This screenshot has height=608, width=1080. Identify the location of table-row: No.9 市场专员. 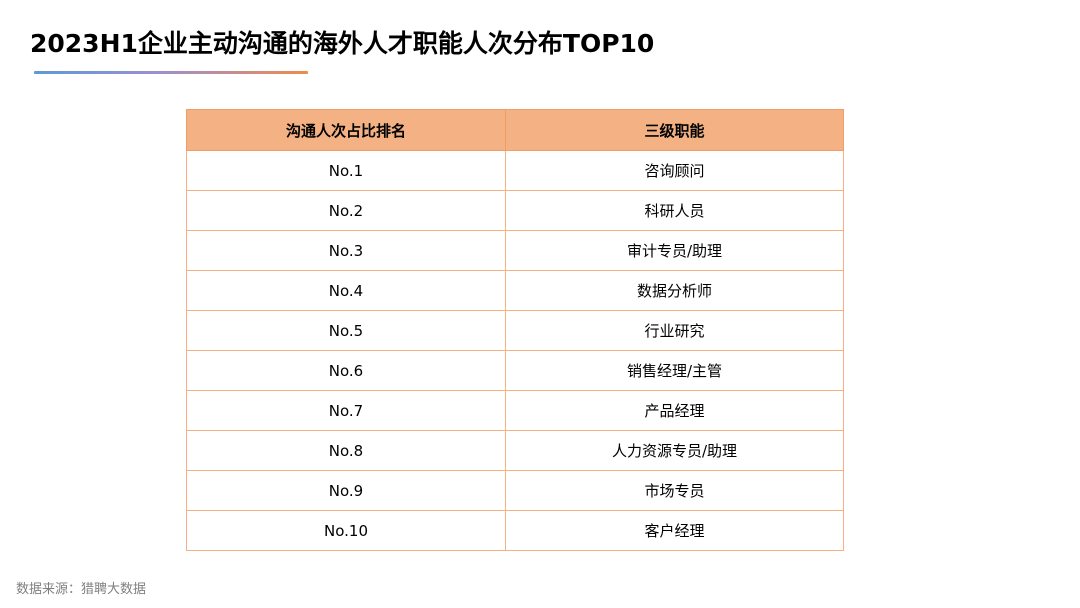
(515, 490).